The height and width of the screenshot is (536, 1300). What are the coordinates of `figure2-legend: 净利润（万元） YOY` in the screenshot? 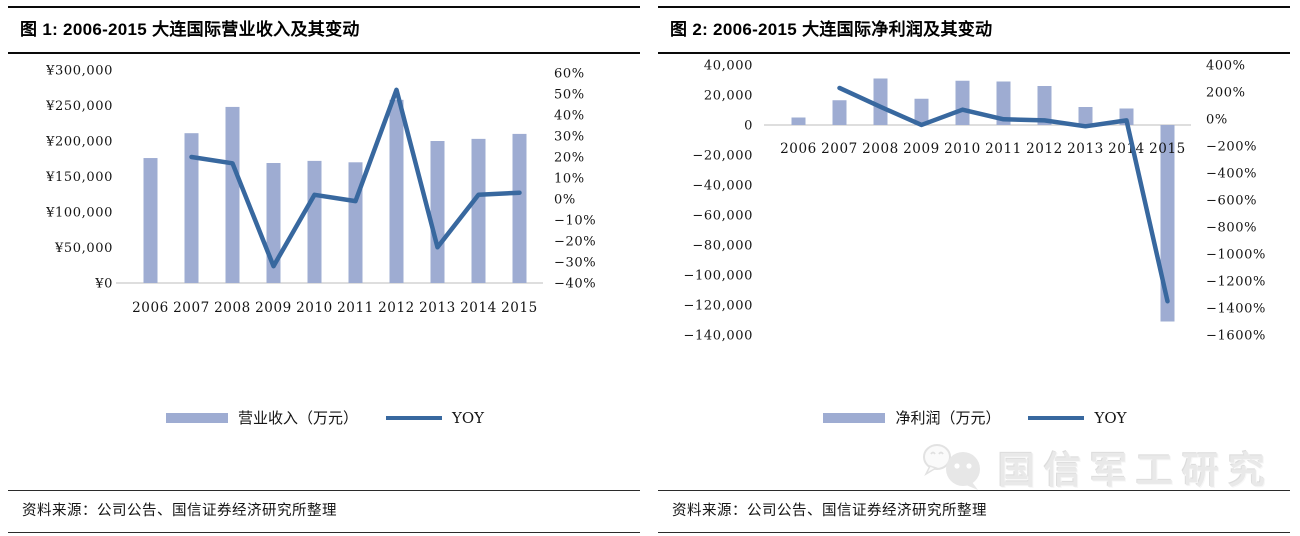 It's located at (975, 417).